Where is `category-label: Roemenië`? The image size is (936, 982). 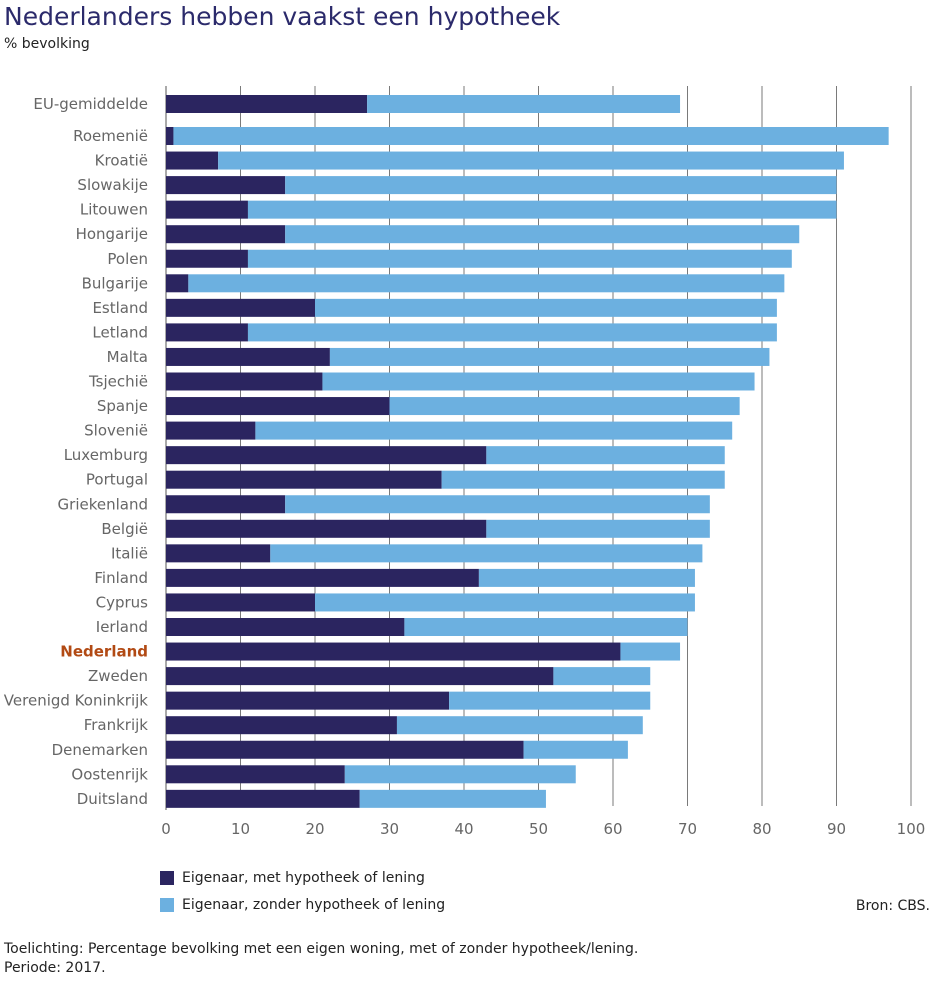
category-label: Roemenië is located at coordinates (110, 136).